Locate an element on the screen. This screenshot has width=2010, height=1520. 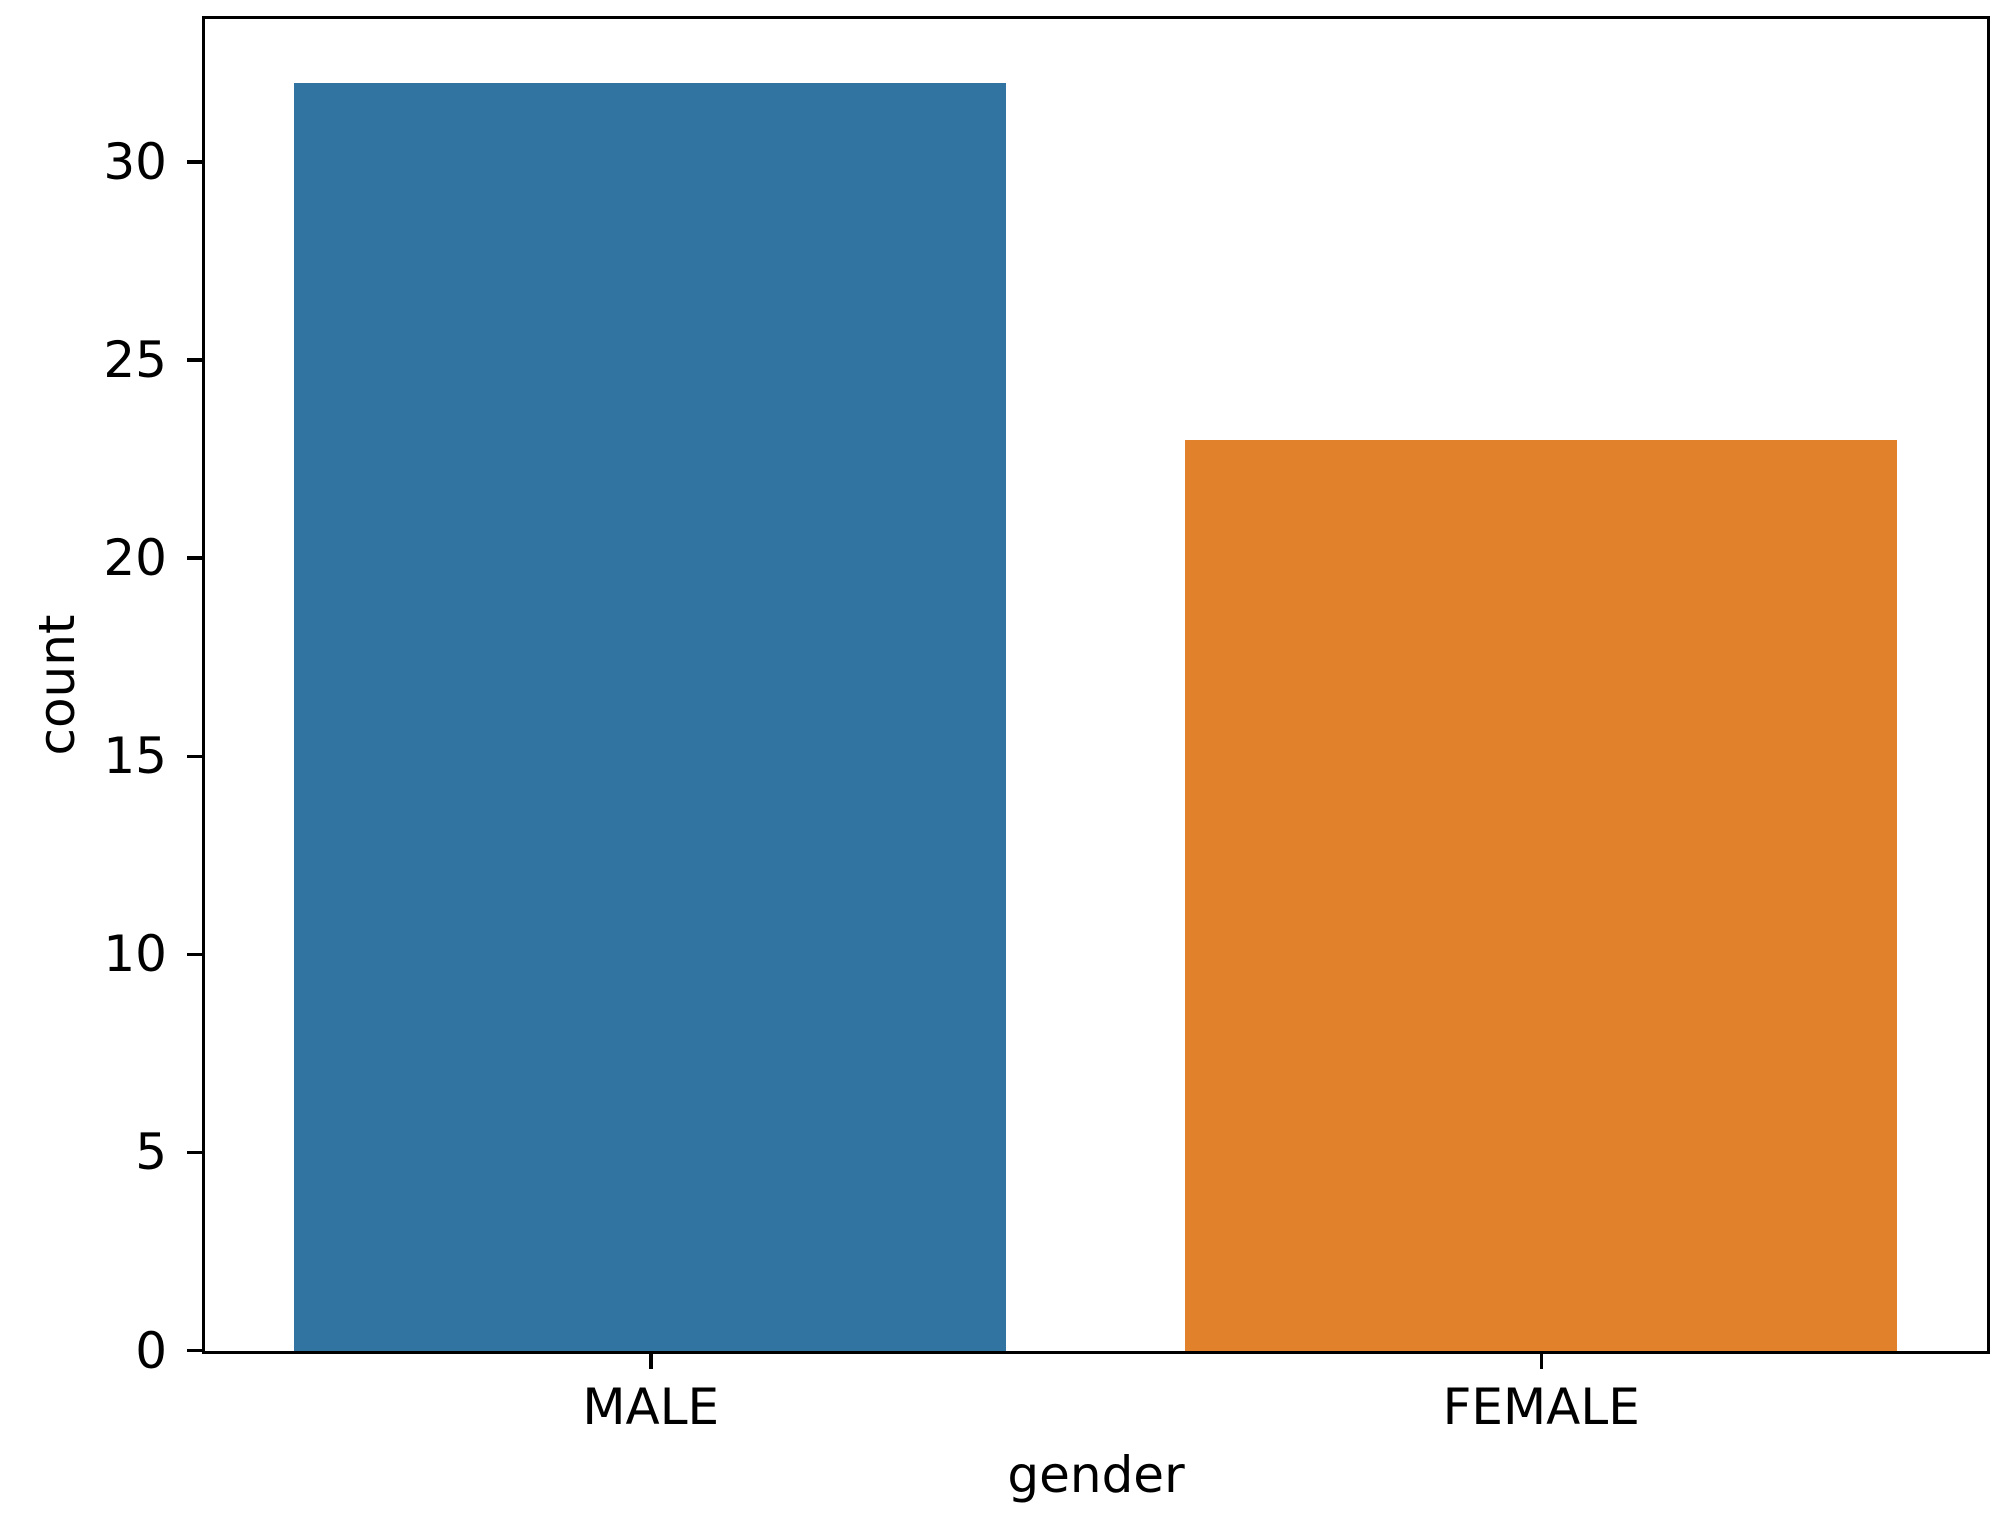
y-tick-label: 30 is located at coordinates (135, 162).